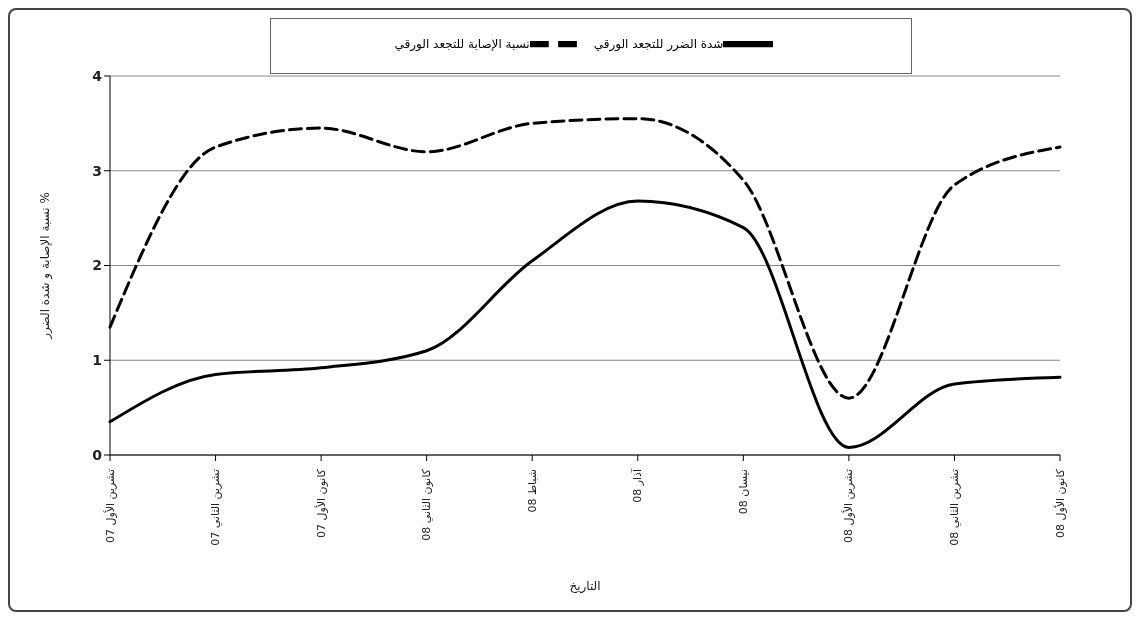  I want to click on x-tick-label: كانون الأول 07, so click(320, 503).